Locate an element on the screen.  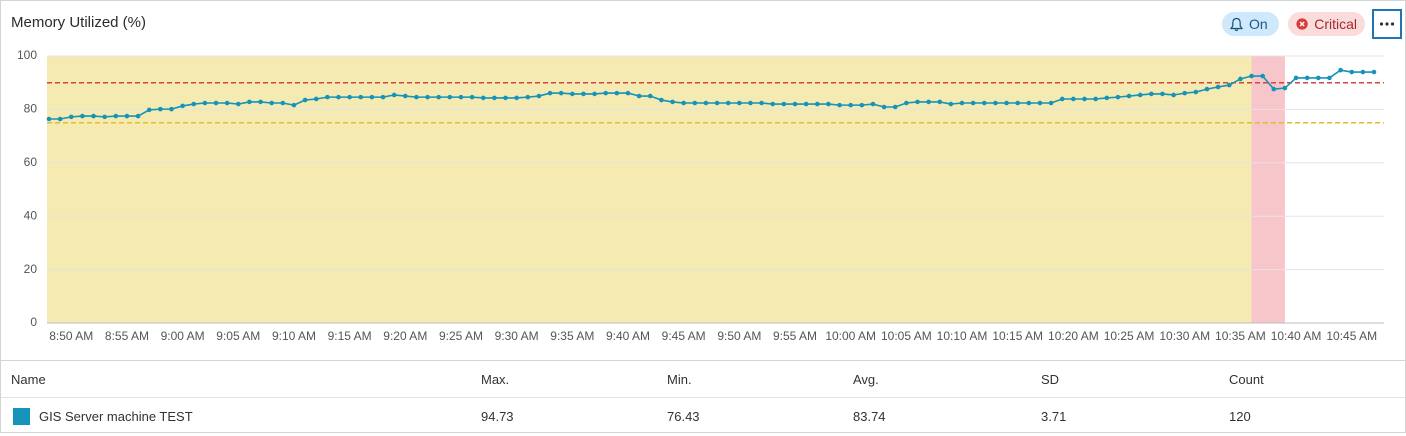
x-tick-label: 10:00 AM is located at coordinates (850, 336).